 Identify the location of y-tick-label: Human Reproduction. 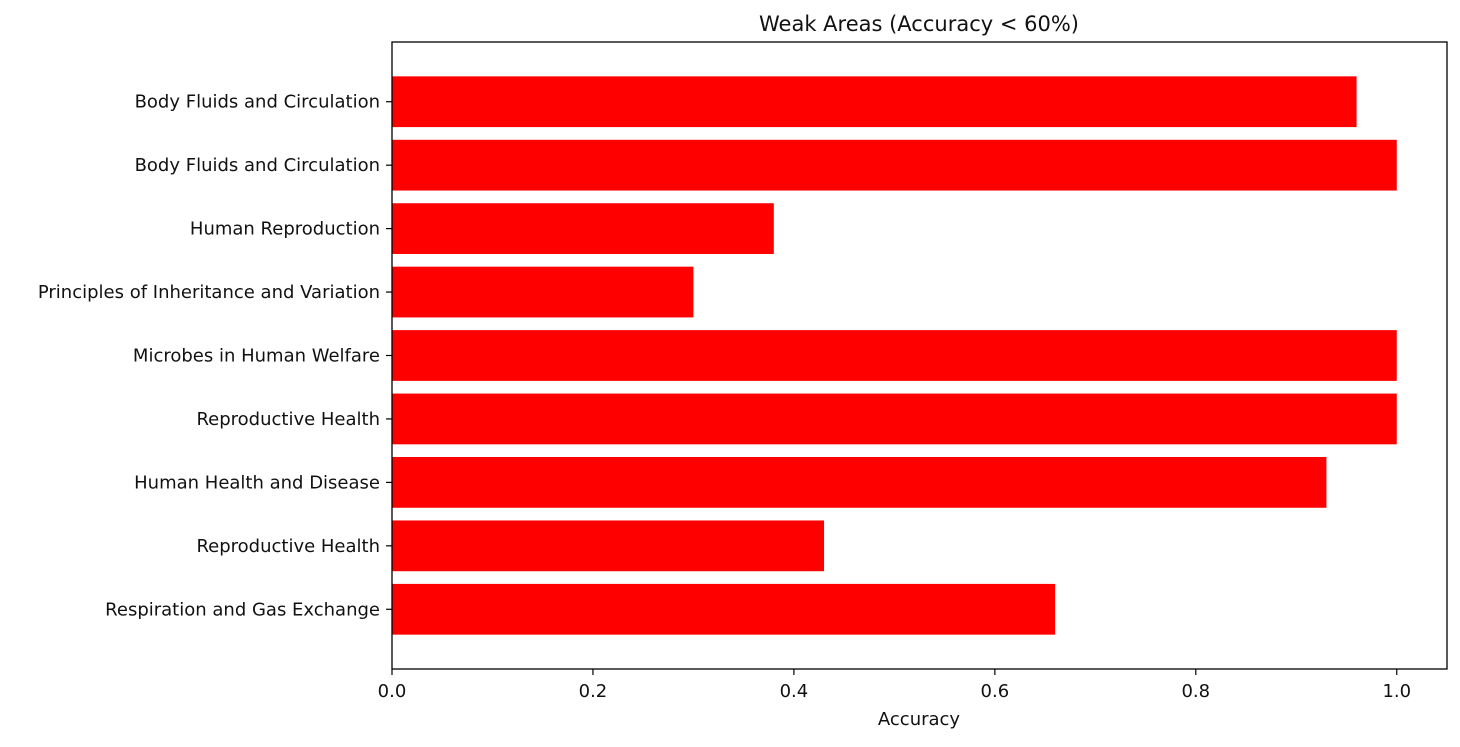
(285, 229).